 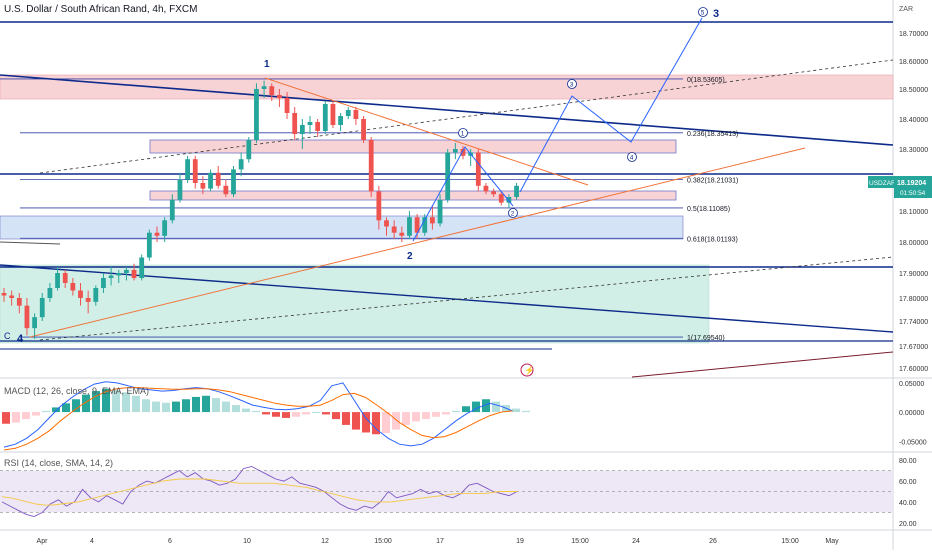 What do you see at coordinates (247, 541) in the screenshot?
I see `time-tick-label: 10` at bounding box center [247, 541].